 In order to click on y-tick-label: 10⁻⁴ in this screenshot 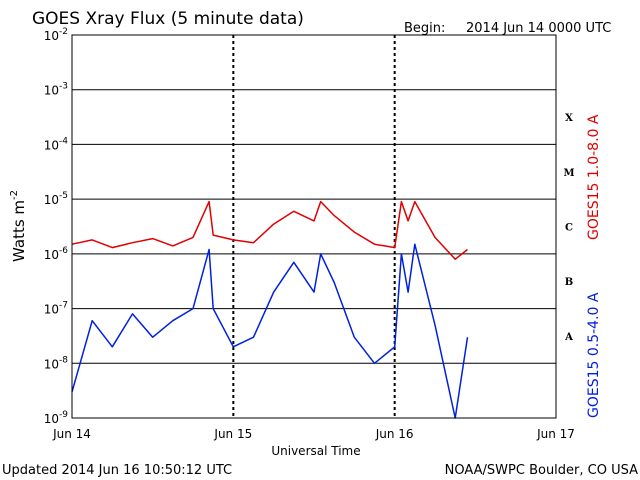, I will do `click(56, 144)`.